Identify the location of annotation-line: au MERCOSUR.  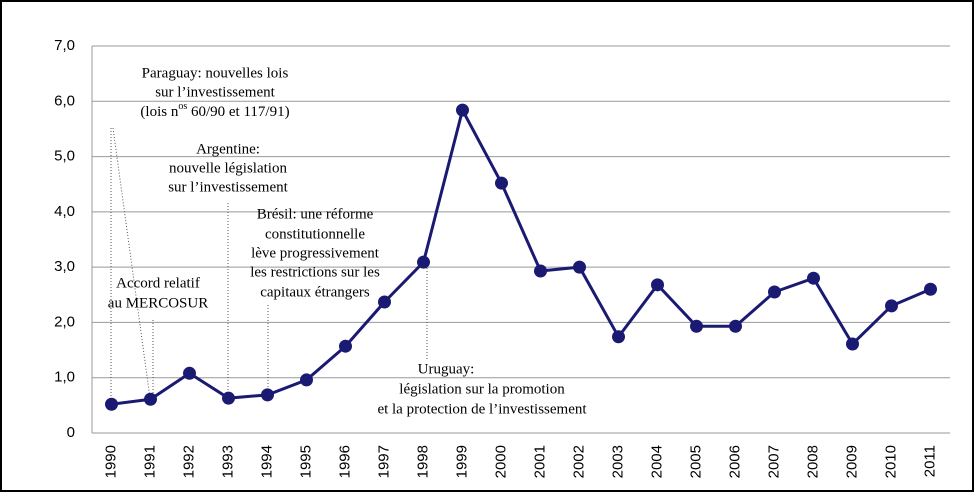
(158, 303).